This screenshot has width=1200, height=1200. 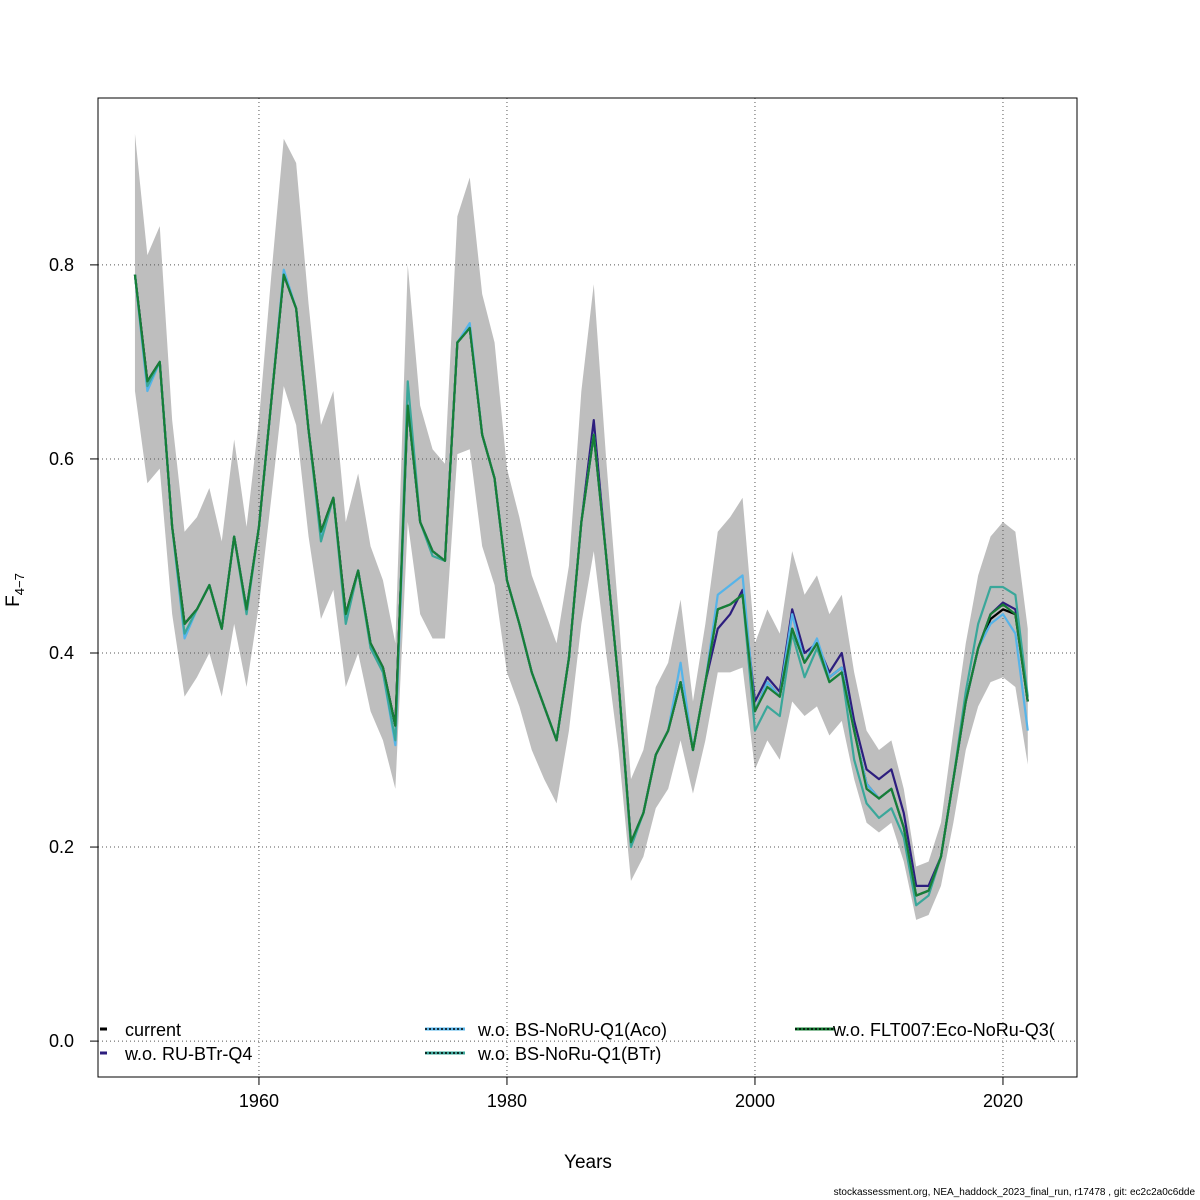 What do you see at coordinates (188, 1054) in the screenshot?
I see `legend-label: w.o. RU-BTr-Q4` at bounding box center [188, 1054].